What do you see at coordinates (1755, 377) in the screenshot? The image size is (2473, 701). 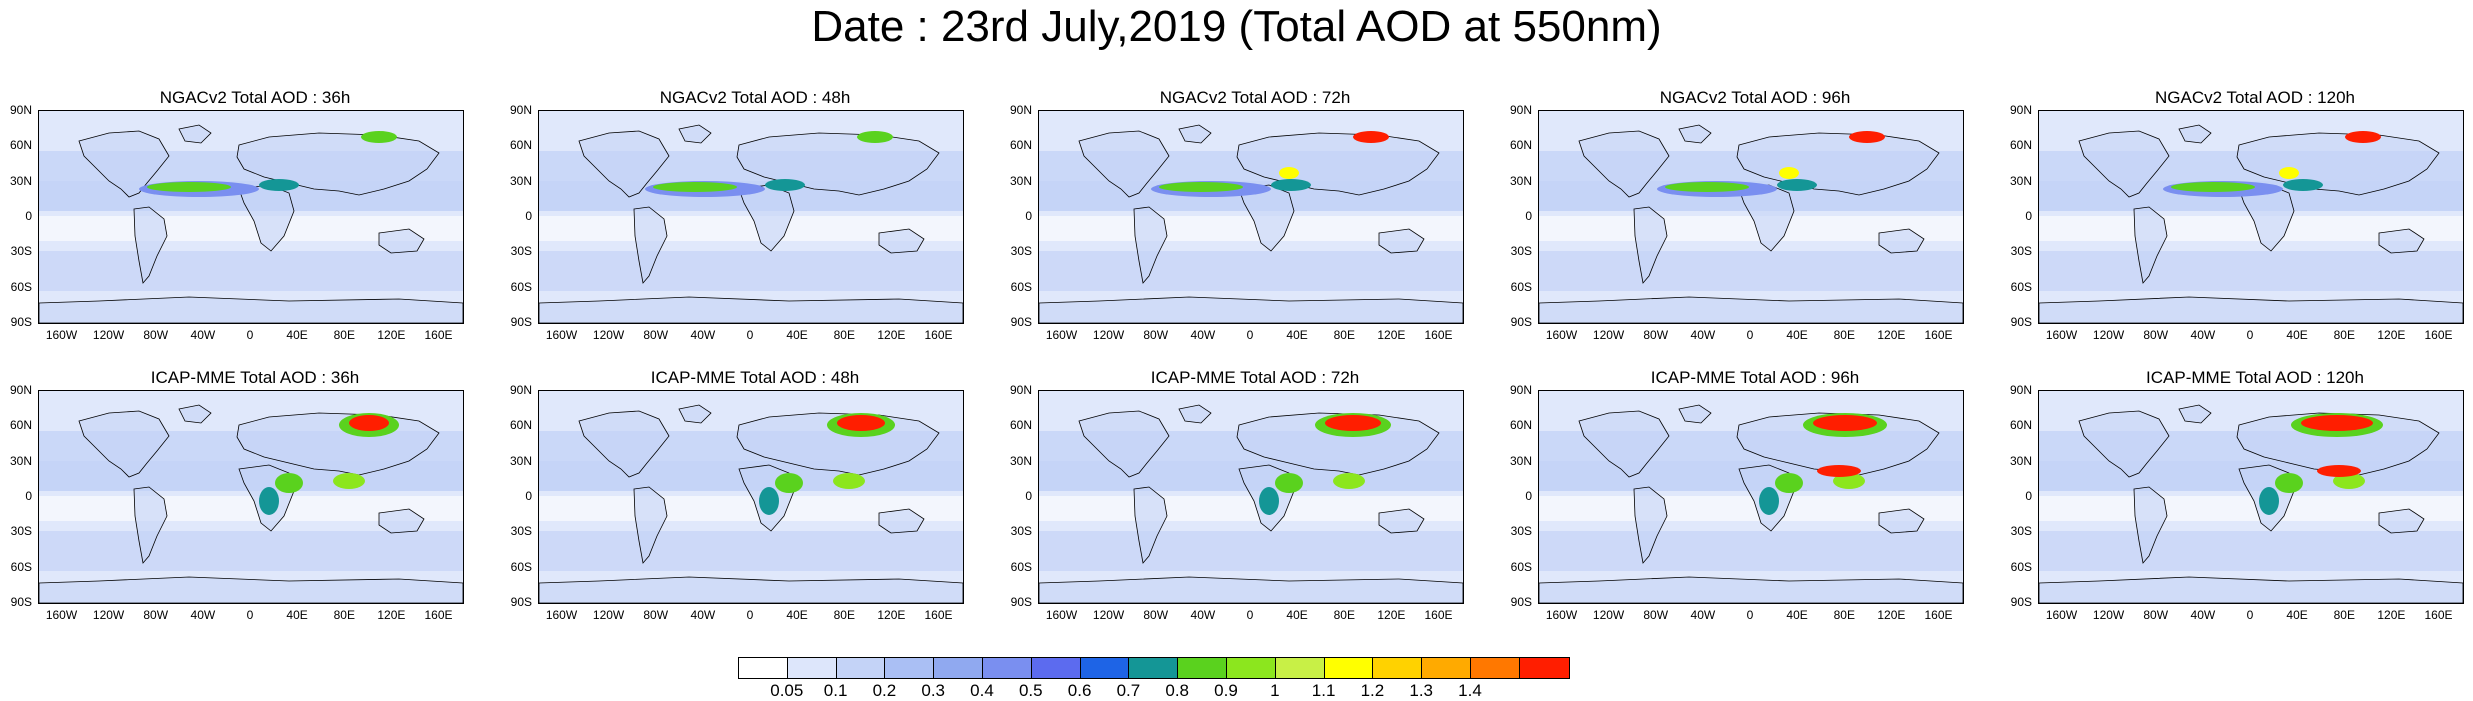 I see `panel-title: ICAP-MME Total AOD : 96h` at bounding box center [1755, 377].